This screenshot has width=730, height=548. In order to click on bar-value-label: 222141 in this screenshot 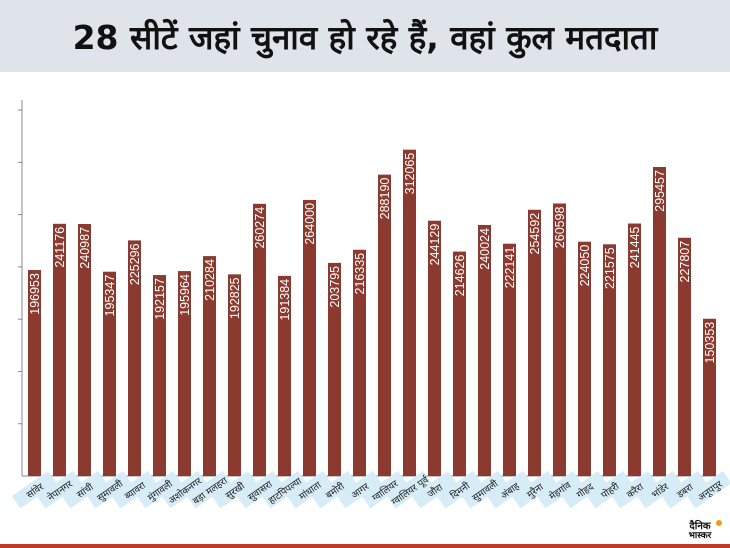, I will do `click(510, 268)`.